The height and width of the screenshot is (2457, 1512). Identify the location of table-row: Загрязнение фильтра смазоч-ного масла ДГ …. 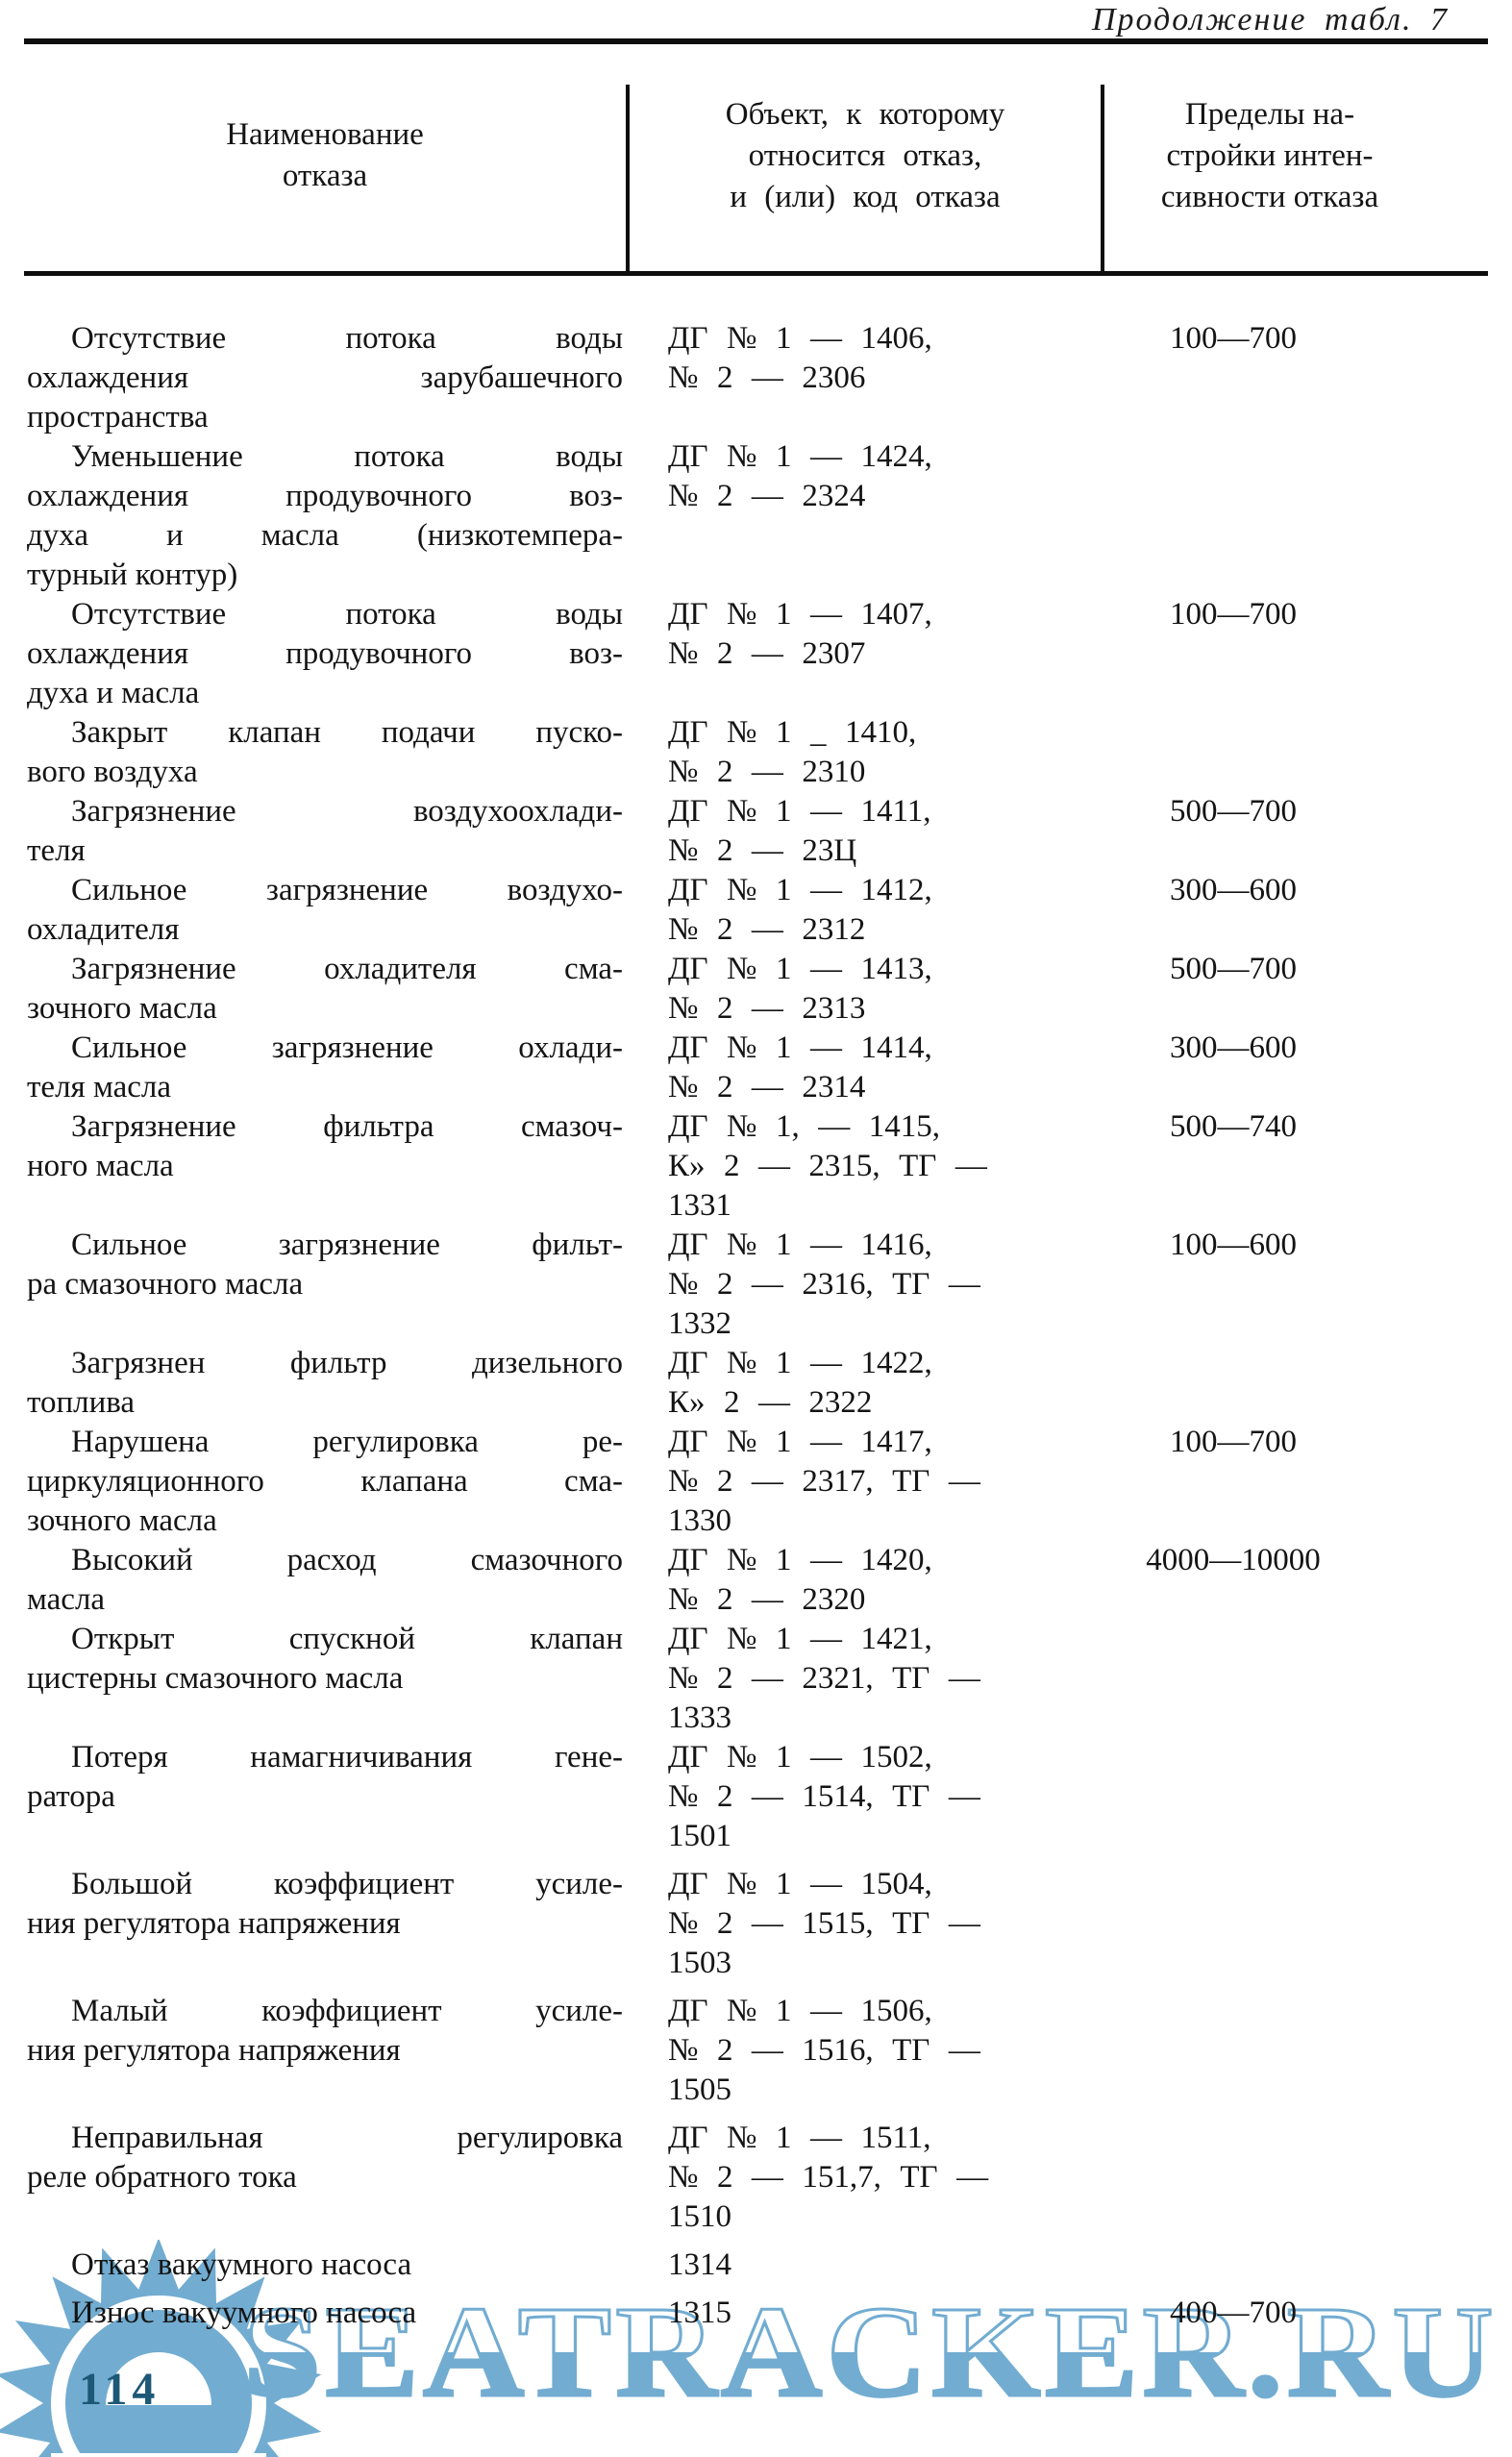
(757, 1167).